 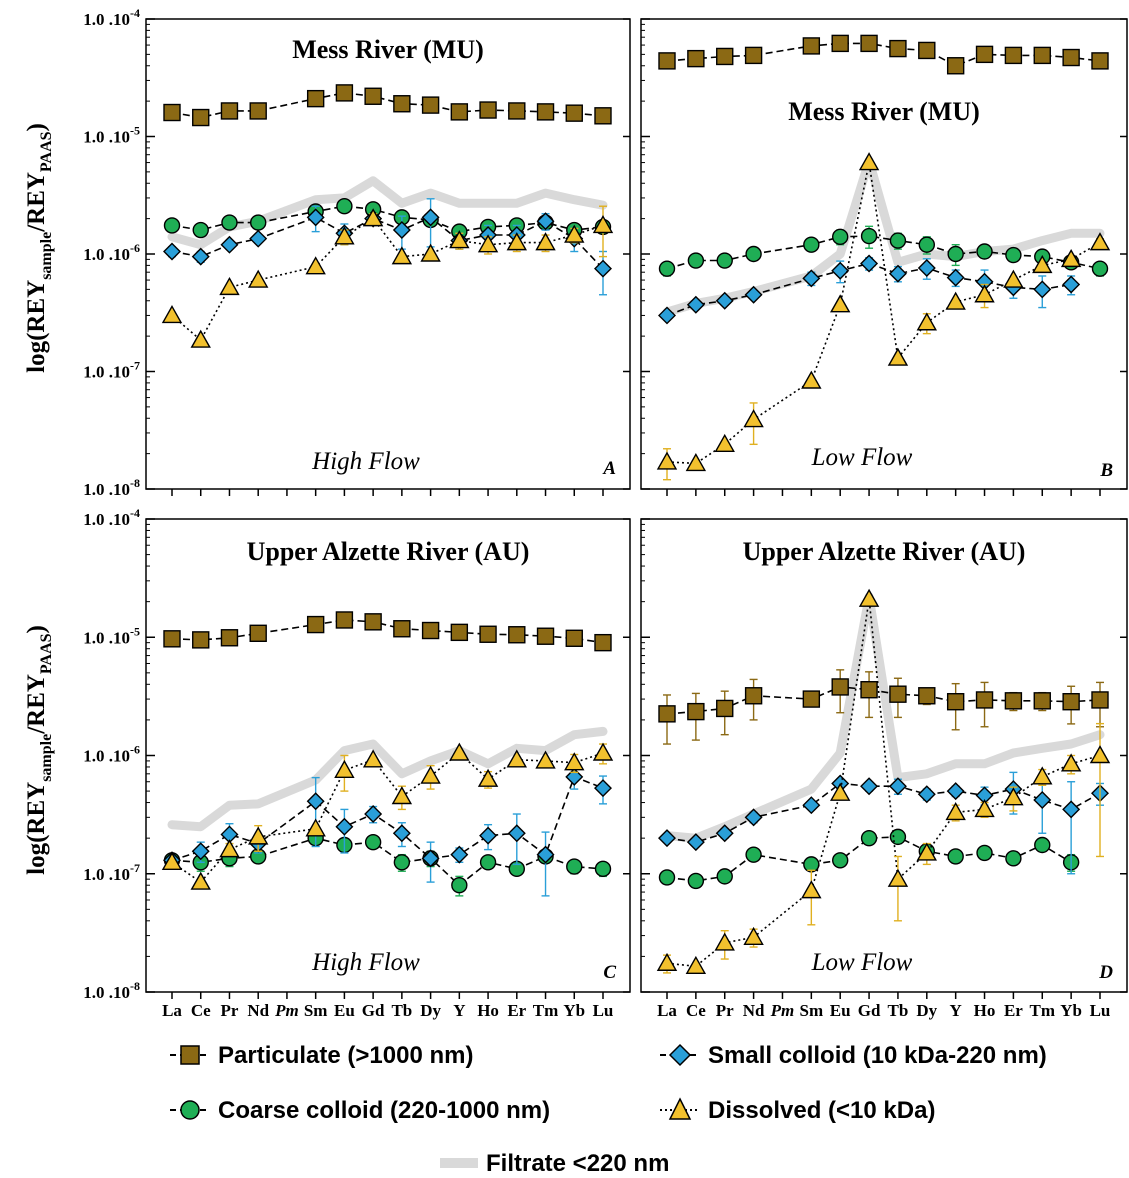 I want to click on y-tick-label: 1.0 .10-6, so click(x=111, y=754).